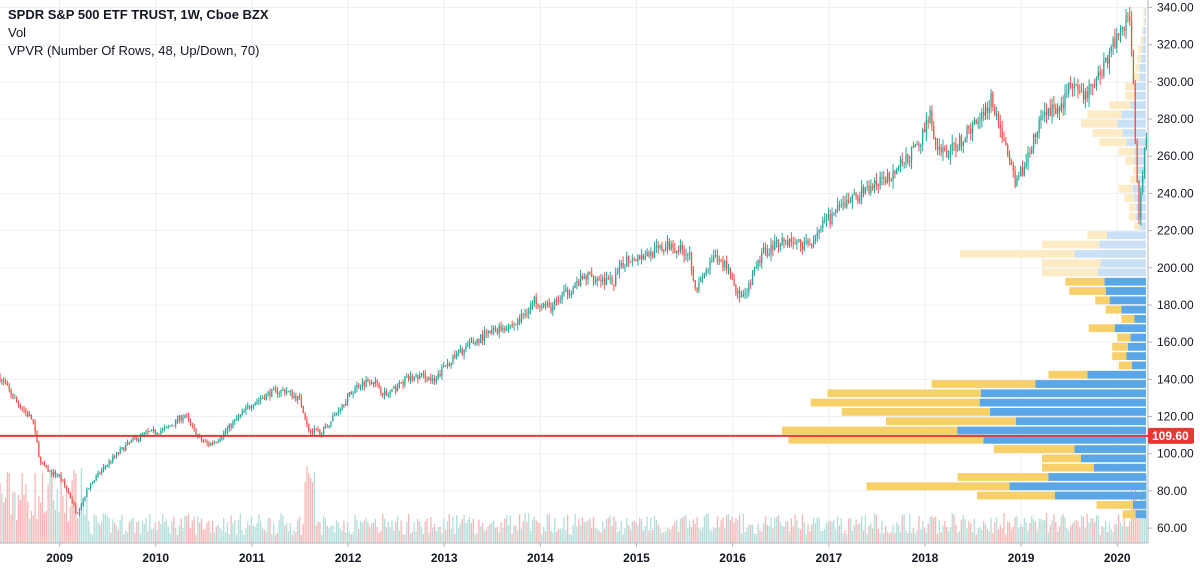 This screenshot has height=571, width=1200. What do you see at coordinates (134, 50) in the screenshot?
I see `vpvr-indicator-label: VPVR (Number Of Rows, 48, Up/Down, 70)` at bounding box center [134, 50].